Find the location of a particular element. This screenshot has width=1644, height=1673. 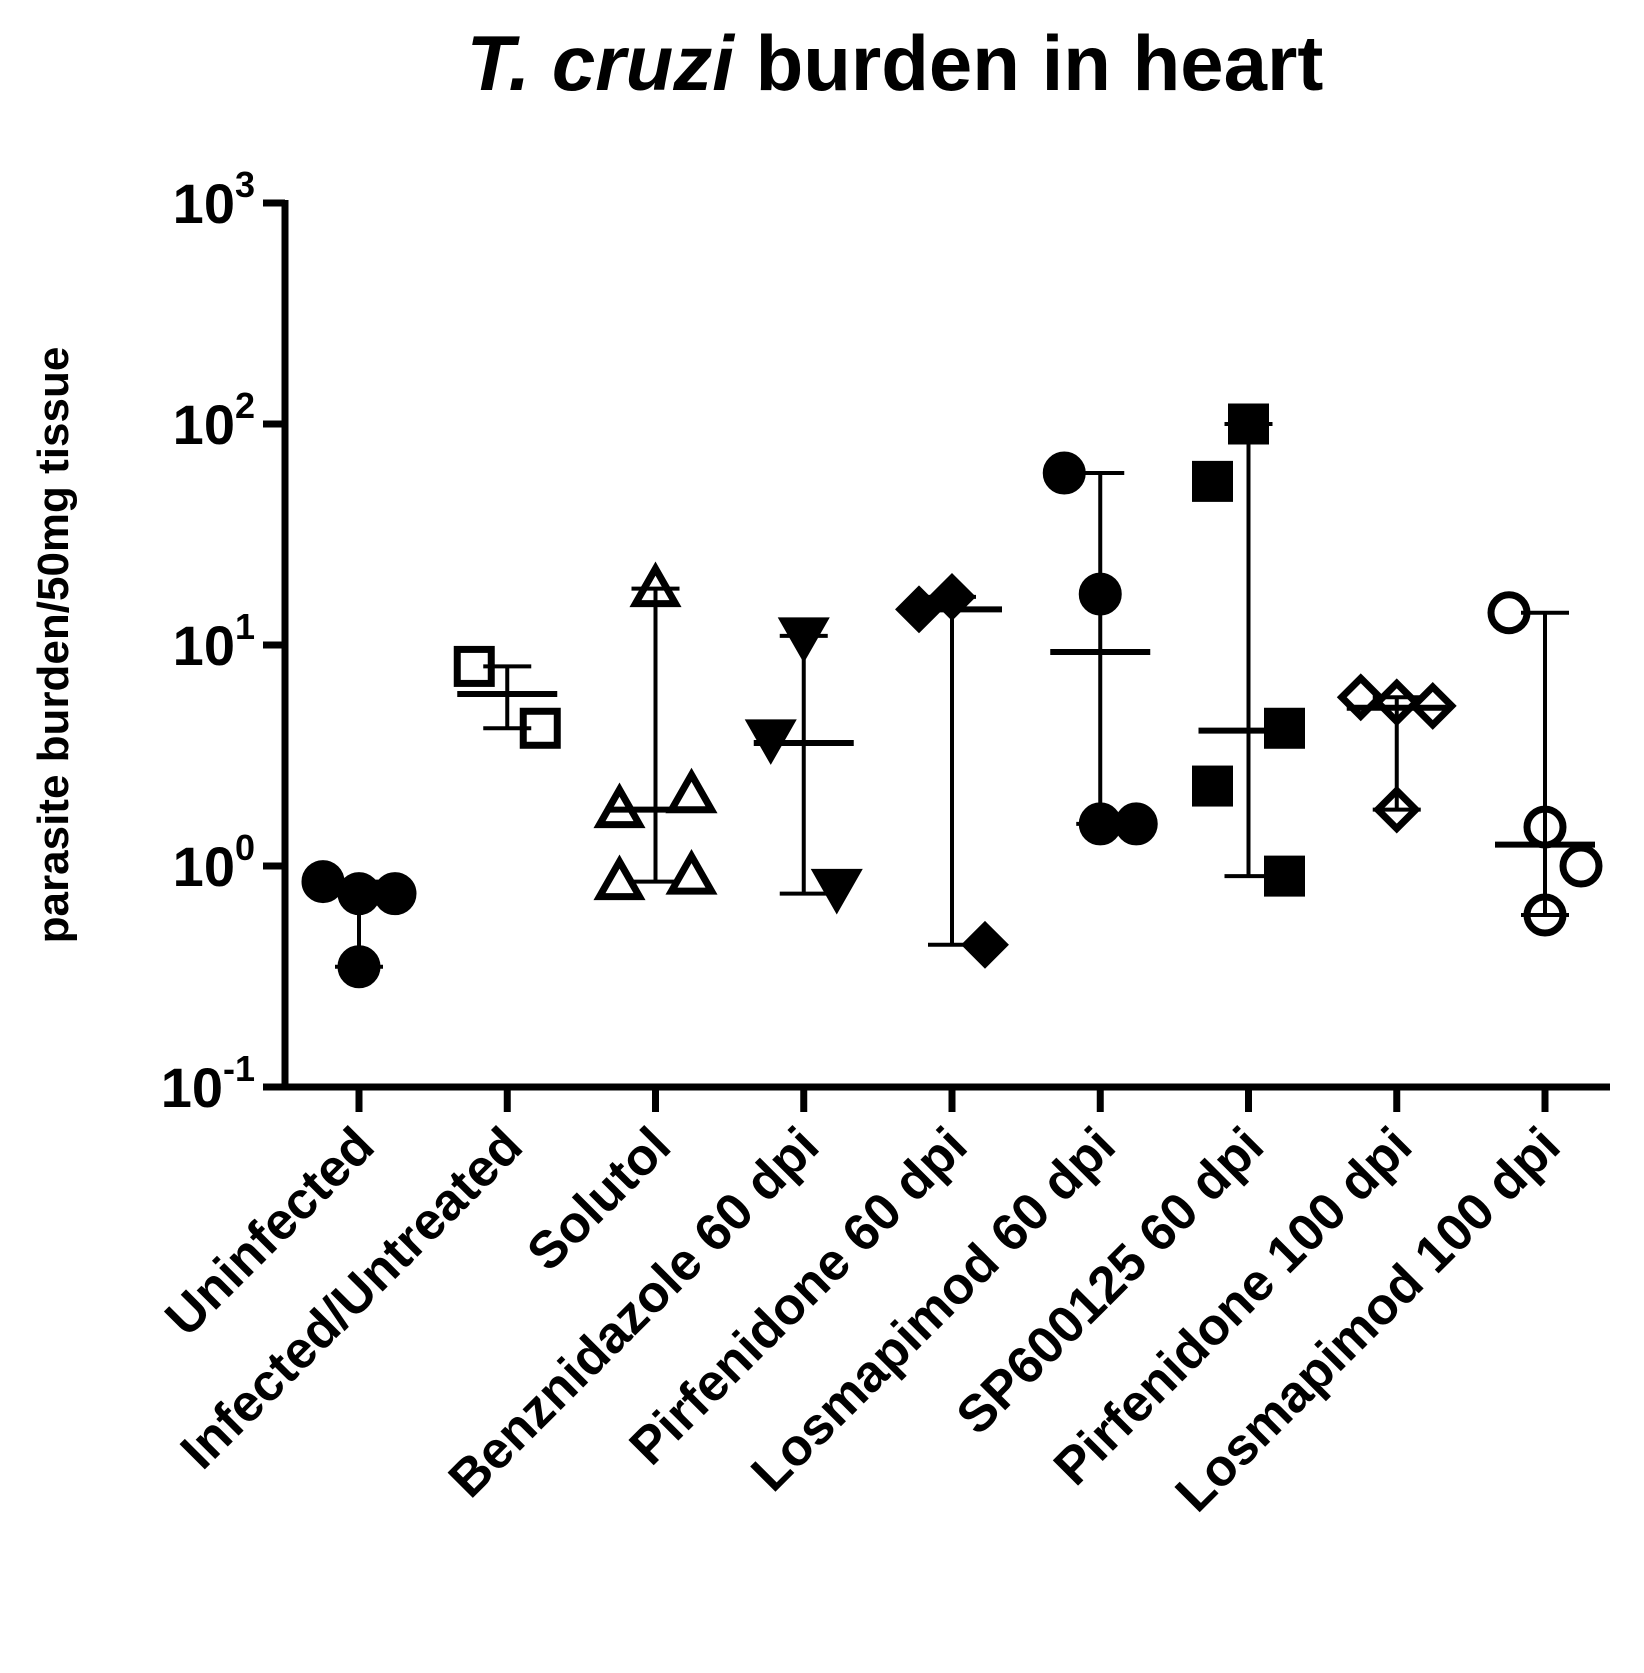

y-tick-exponent: 2 is located at coordinates (245, 405).